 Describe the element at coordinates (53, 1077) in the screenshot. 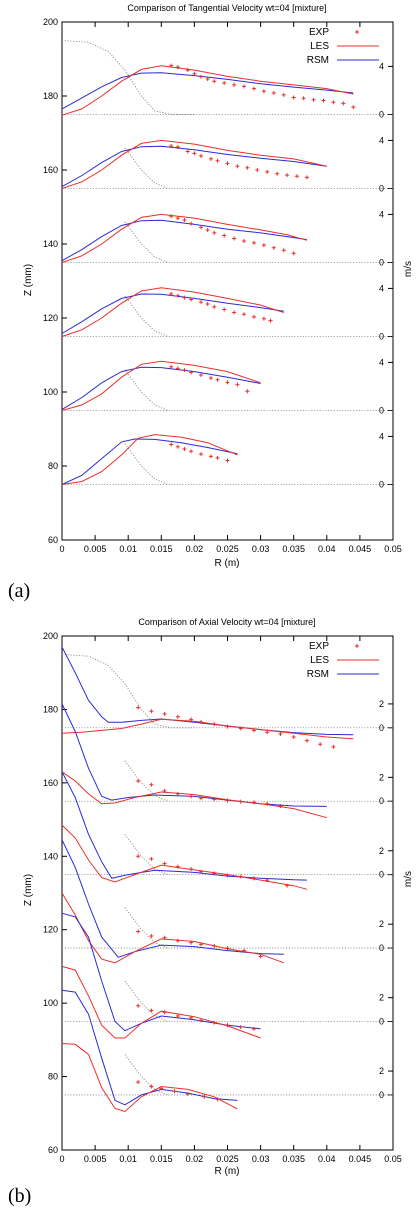

I see `y-tick-label: 80` at that location.